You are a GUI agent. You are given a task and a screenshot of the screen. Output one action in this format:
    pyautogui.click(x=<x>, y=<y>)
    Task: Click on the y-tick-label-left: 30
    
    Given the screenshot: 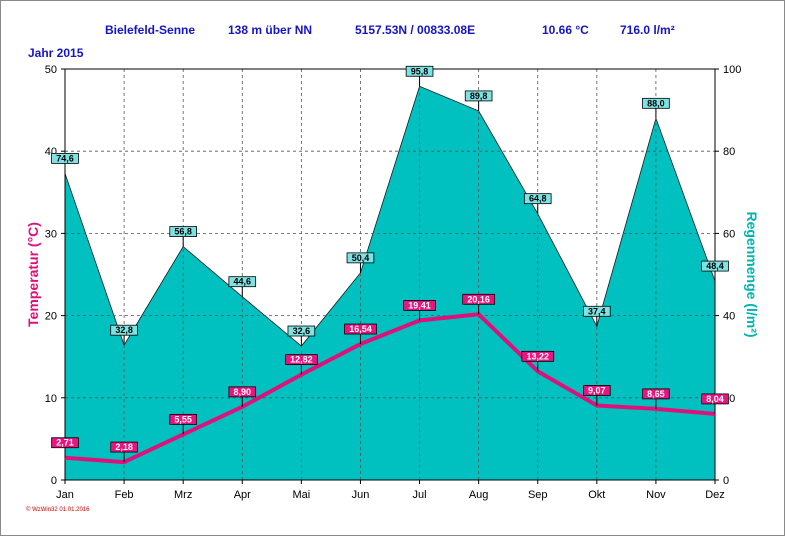 What is the action you would take?
    pyautogui.click(x=51, y=234)
    